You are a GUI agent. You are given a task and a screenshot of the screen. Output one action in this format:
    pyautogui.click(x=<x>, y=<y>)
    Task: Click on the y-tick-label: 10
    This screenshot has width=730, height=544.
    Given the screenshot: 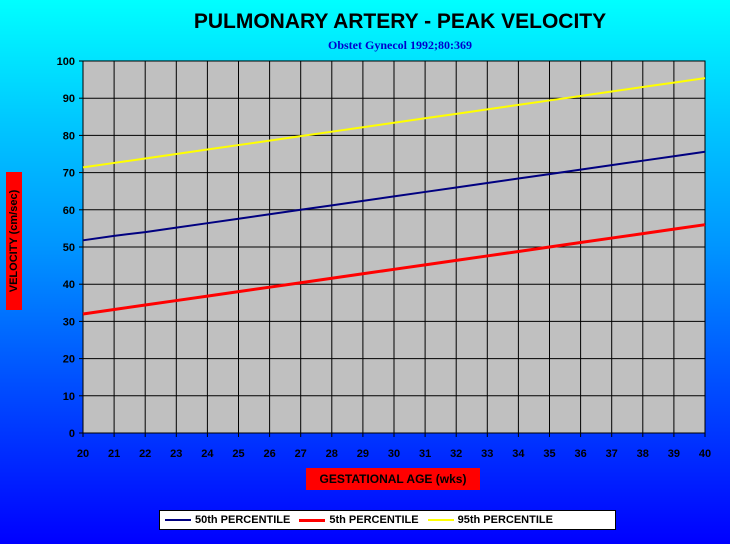 What is the action you would take?
    pyautogui.click(x=69, y=397)
    